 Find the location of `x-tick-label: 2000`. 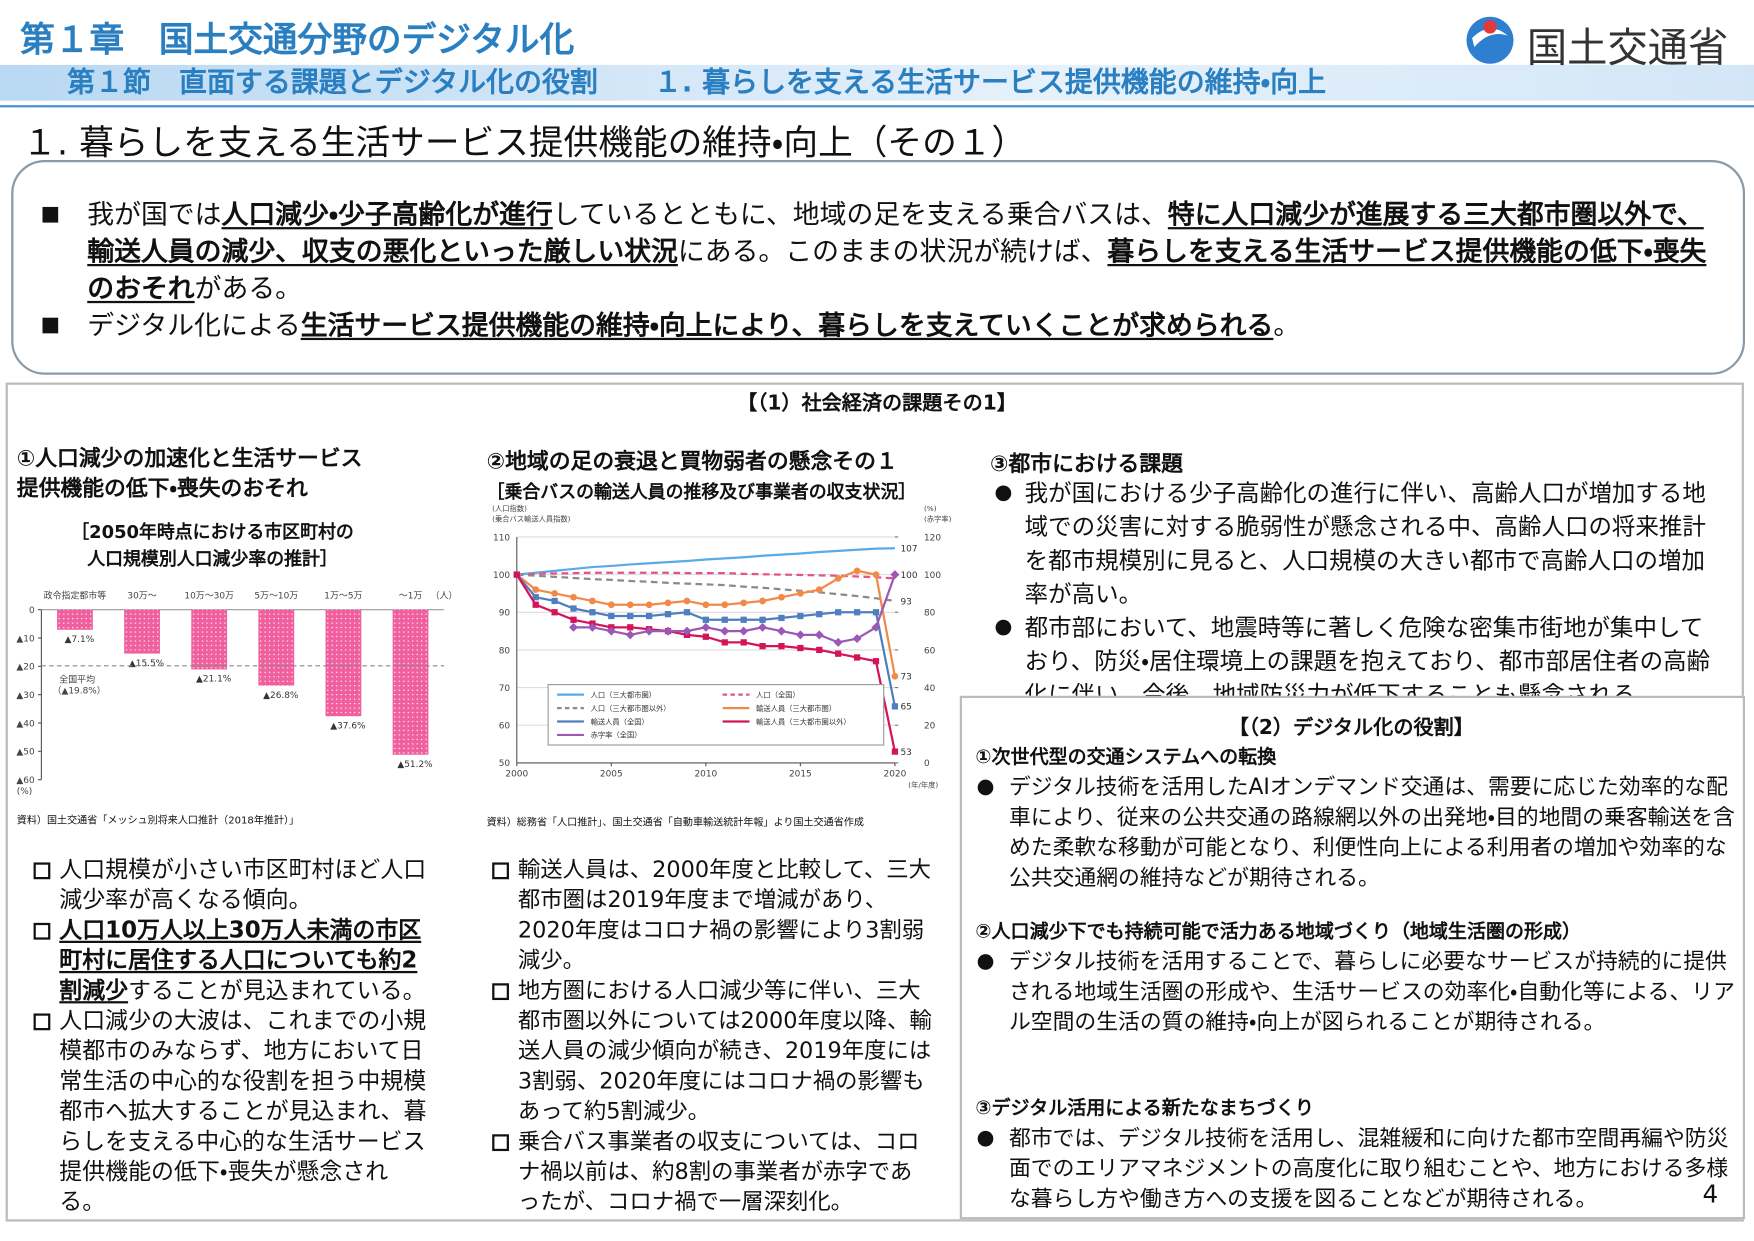

x-tick-label: 2000 is located at coordinates (516, 774).